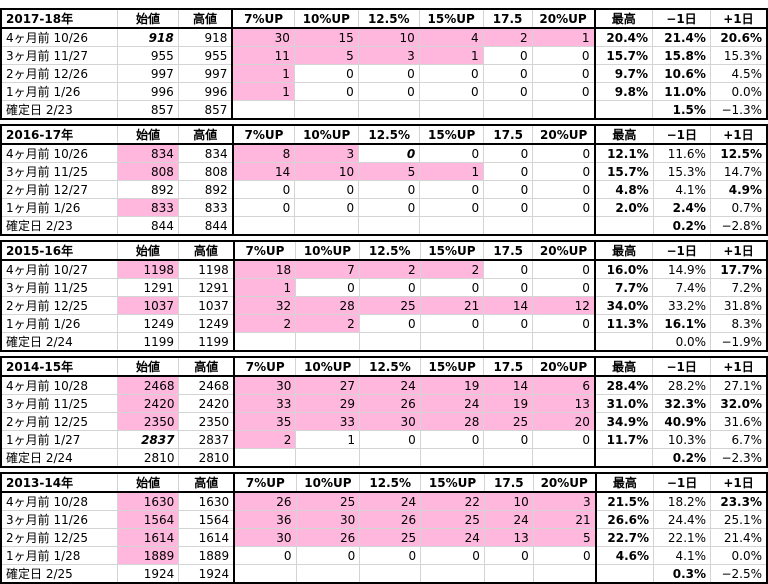  Describe the element at coordinates (564, 385) in the screenshot. I see `cell-up20: 6` at that location.